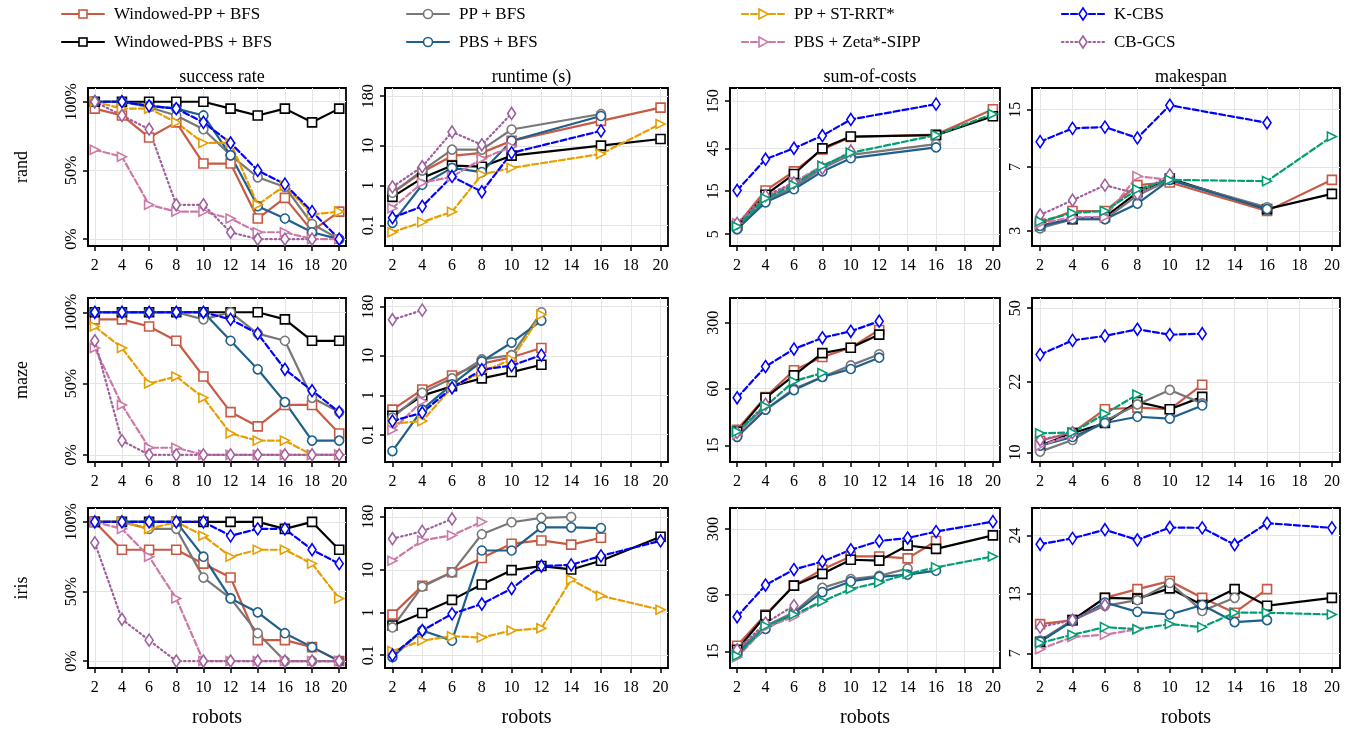 The image size is (1356, 745). I want to click on y-tick-label: 100%, so click(70, 312).